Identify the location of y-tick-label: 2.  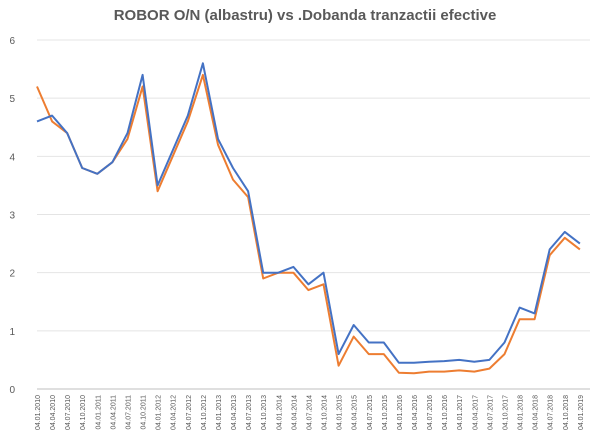
(12, 274).